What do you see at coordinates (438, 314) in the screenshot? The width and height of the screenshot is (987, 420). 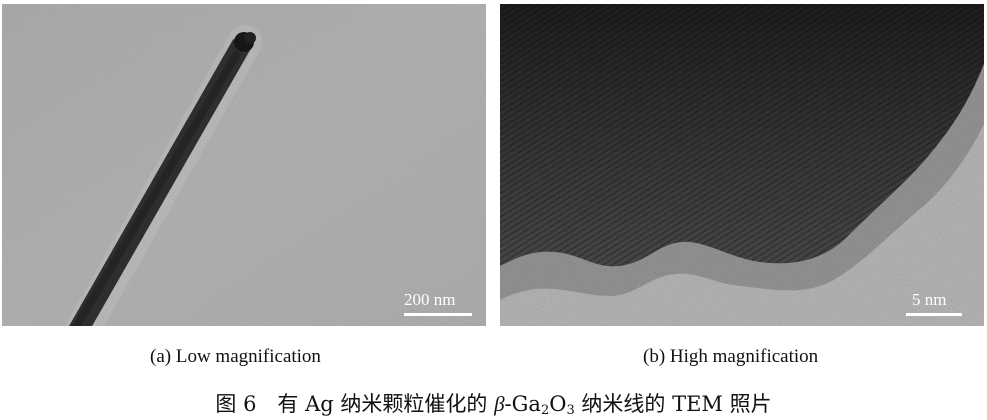 I see `scale-bar-a` at bounding box center [438, 314].